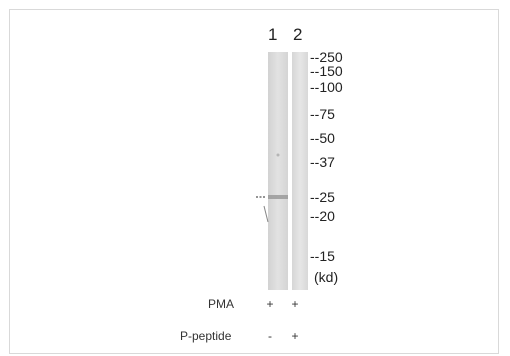 The height and width of the screenshot is (356, 510). What do you see at coordinates (326, 87) in the screenshot?
I see `marker-100: --100` at bounding box center [326, 87].